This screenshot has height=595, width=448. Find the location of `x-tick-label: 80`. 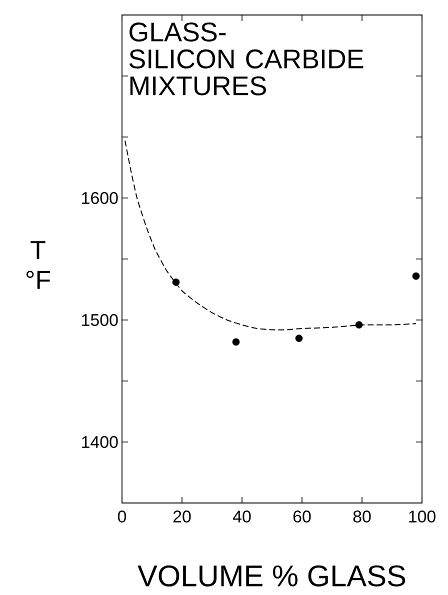

x-tick-label: 80 is located at coordinates (362, 516).